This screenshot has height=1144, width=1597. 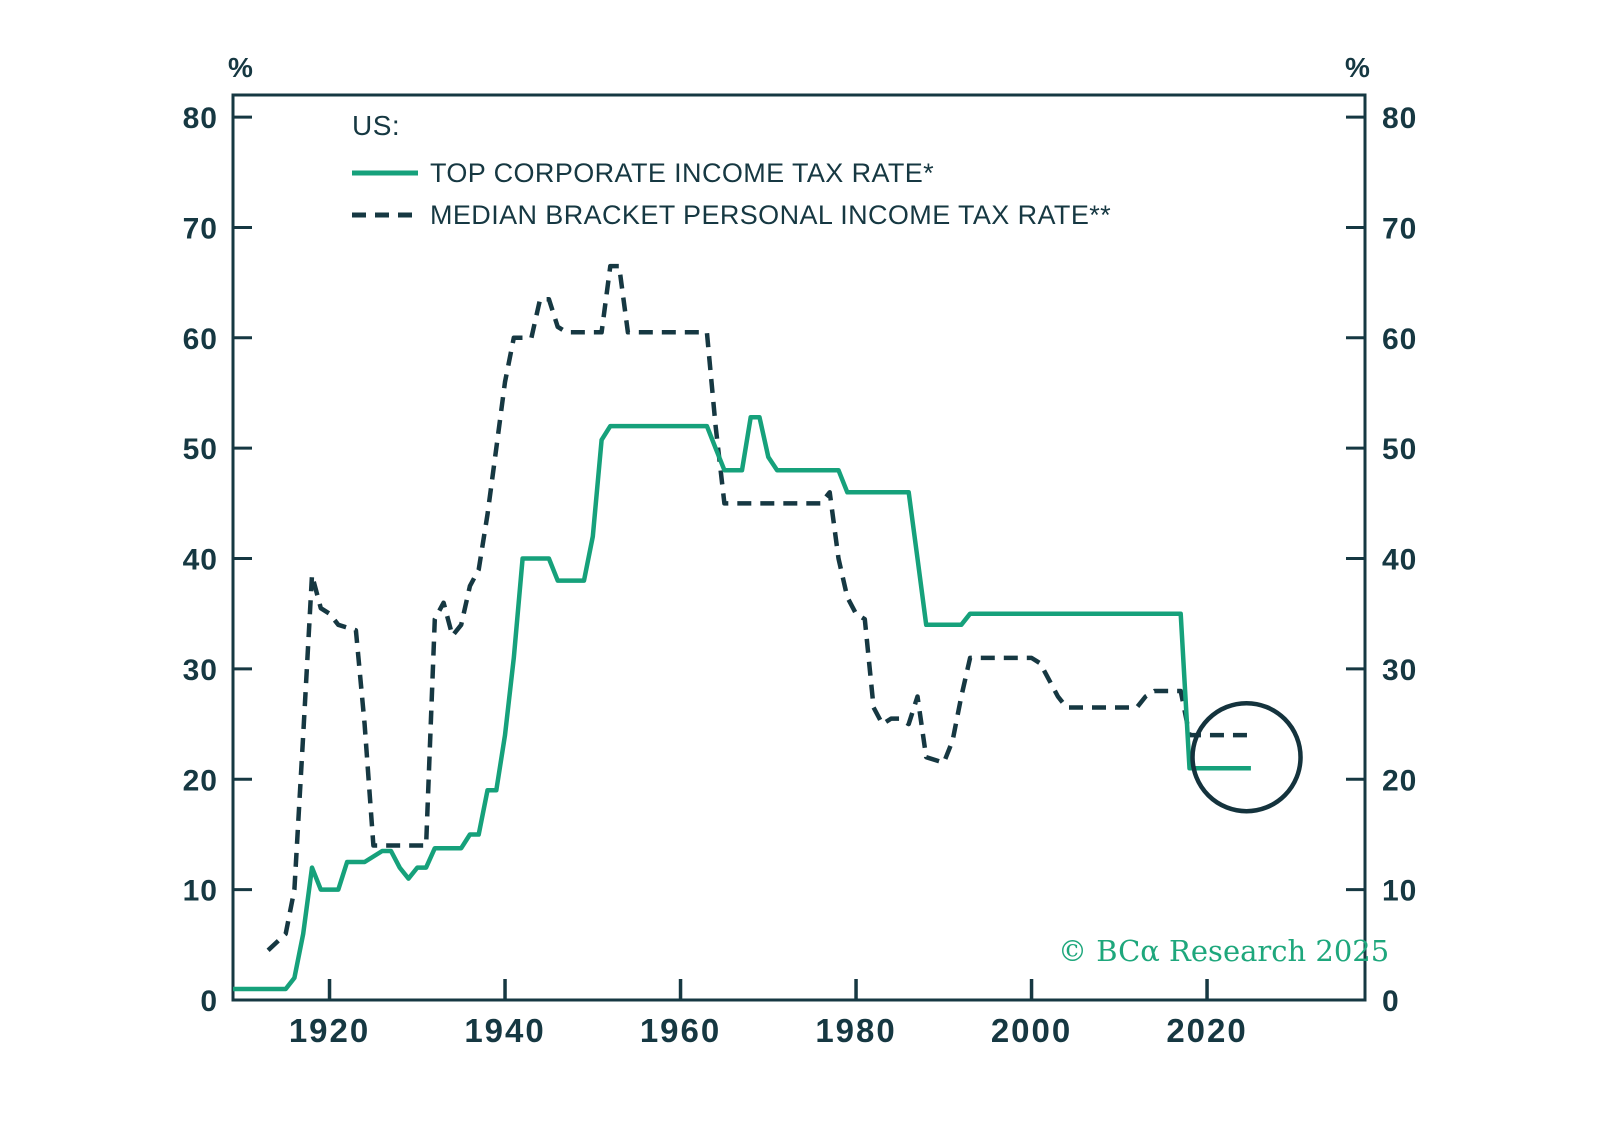 What do you see at coordinates (1399, 891) in the screenshot?
I see `y-tick-label-right: 10` at bounding box center [1399, 891].